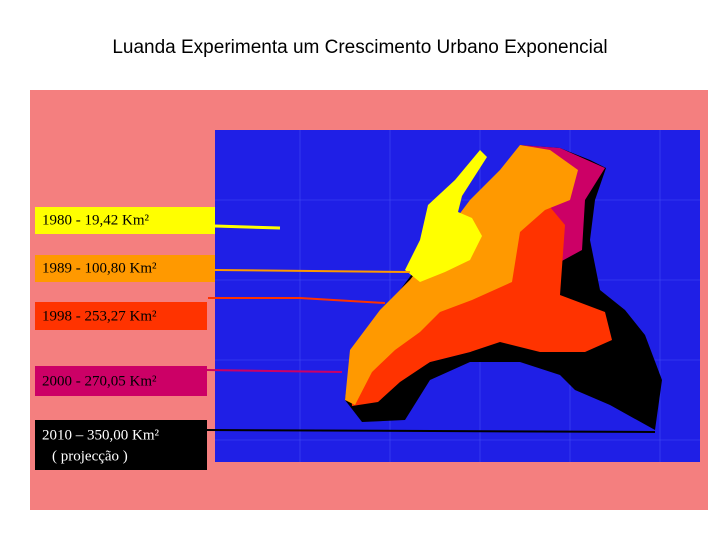 This screenshot has width=720, height=540. Describe the element at coordinates (446, 216) in the screenshot. I see `area-1980` at that location.